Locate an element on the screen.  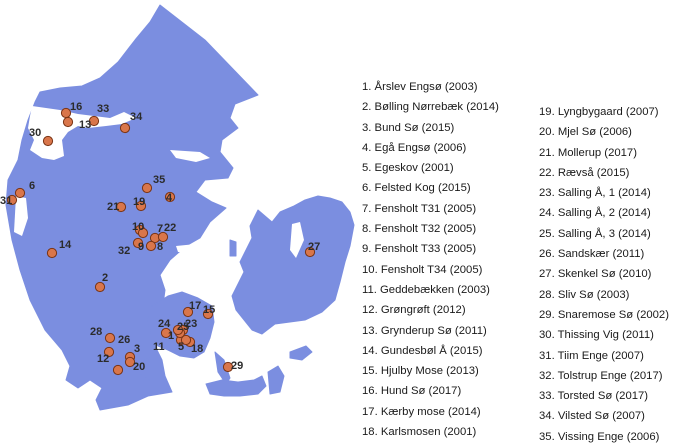
legend-item-23: 23. Salling Å, 1 (2014) is located at coordinates (595, 193).